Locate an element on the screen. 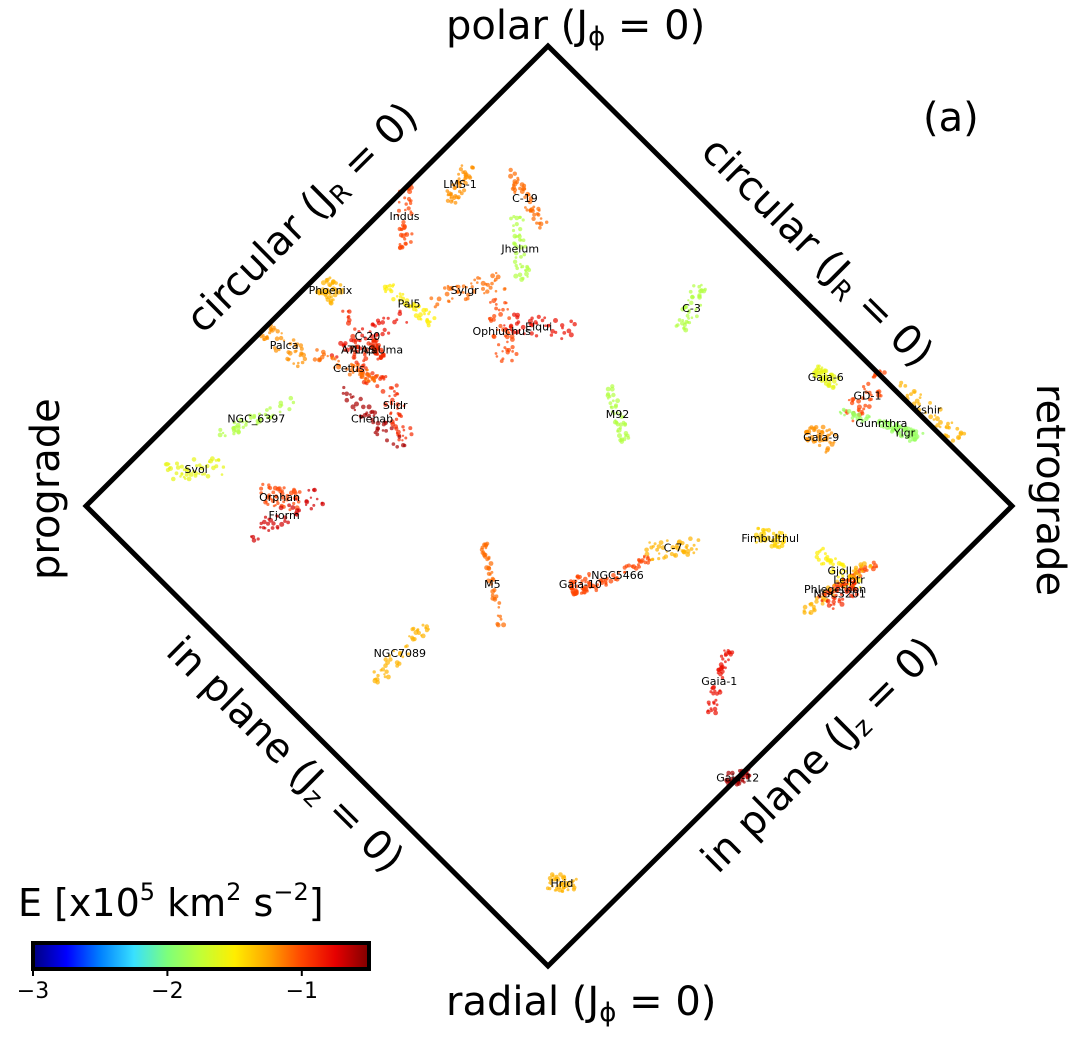 The width and height of the screenshot is (1072, 1060). cb-title-exp1: 5 is located at coordinates (147, 892).